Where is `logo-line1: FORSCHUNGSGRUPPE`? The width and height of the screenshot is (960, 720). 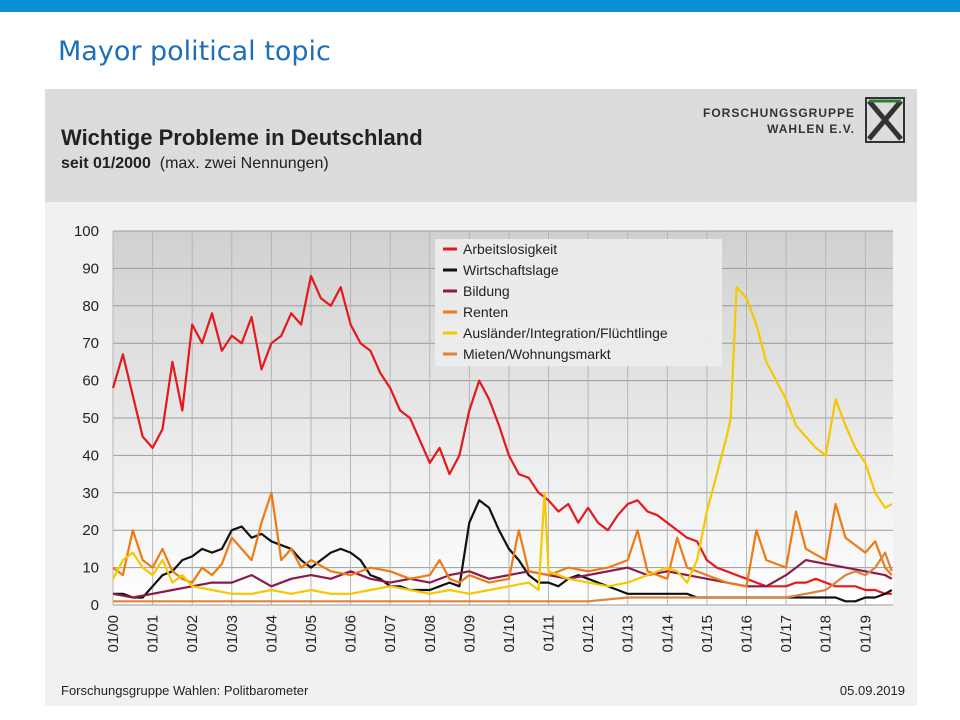 logo-line1: FORSCHUNGSGRUPPE is located at coordinates (778, 113).